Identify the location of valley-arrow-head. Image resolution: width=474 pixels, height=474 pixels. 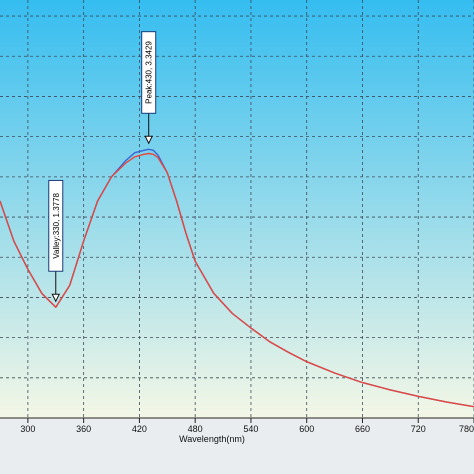
(56, 298).